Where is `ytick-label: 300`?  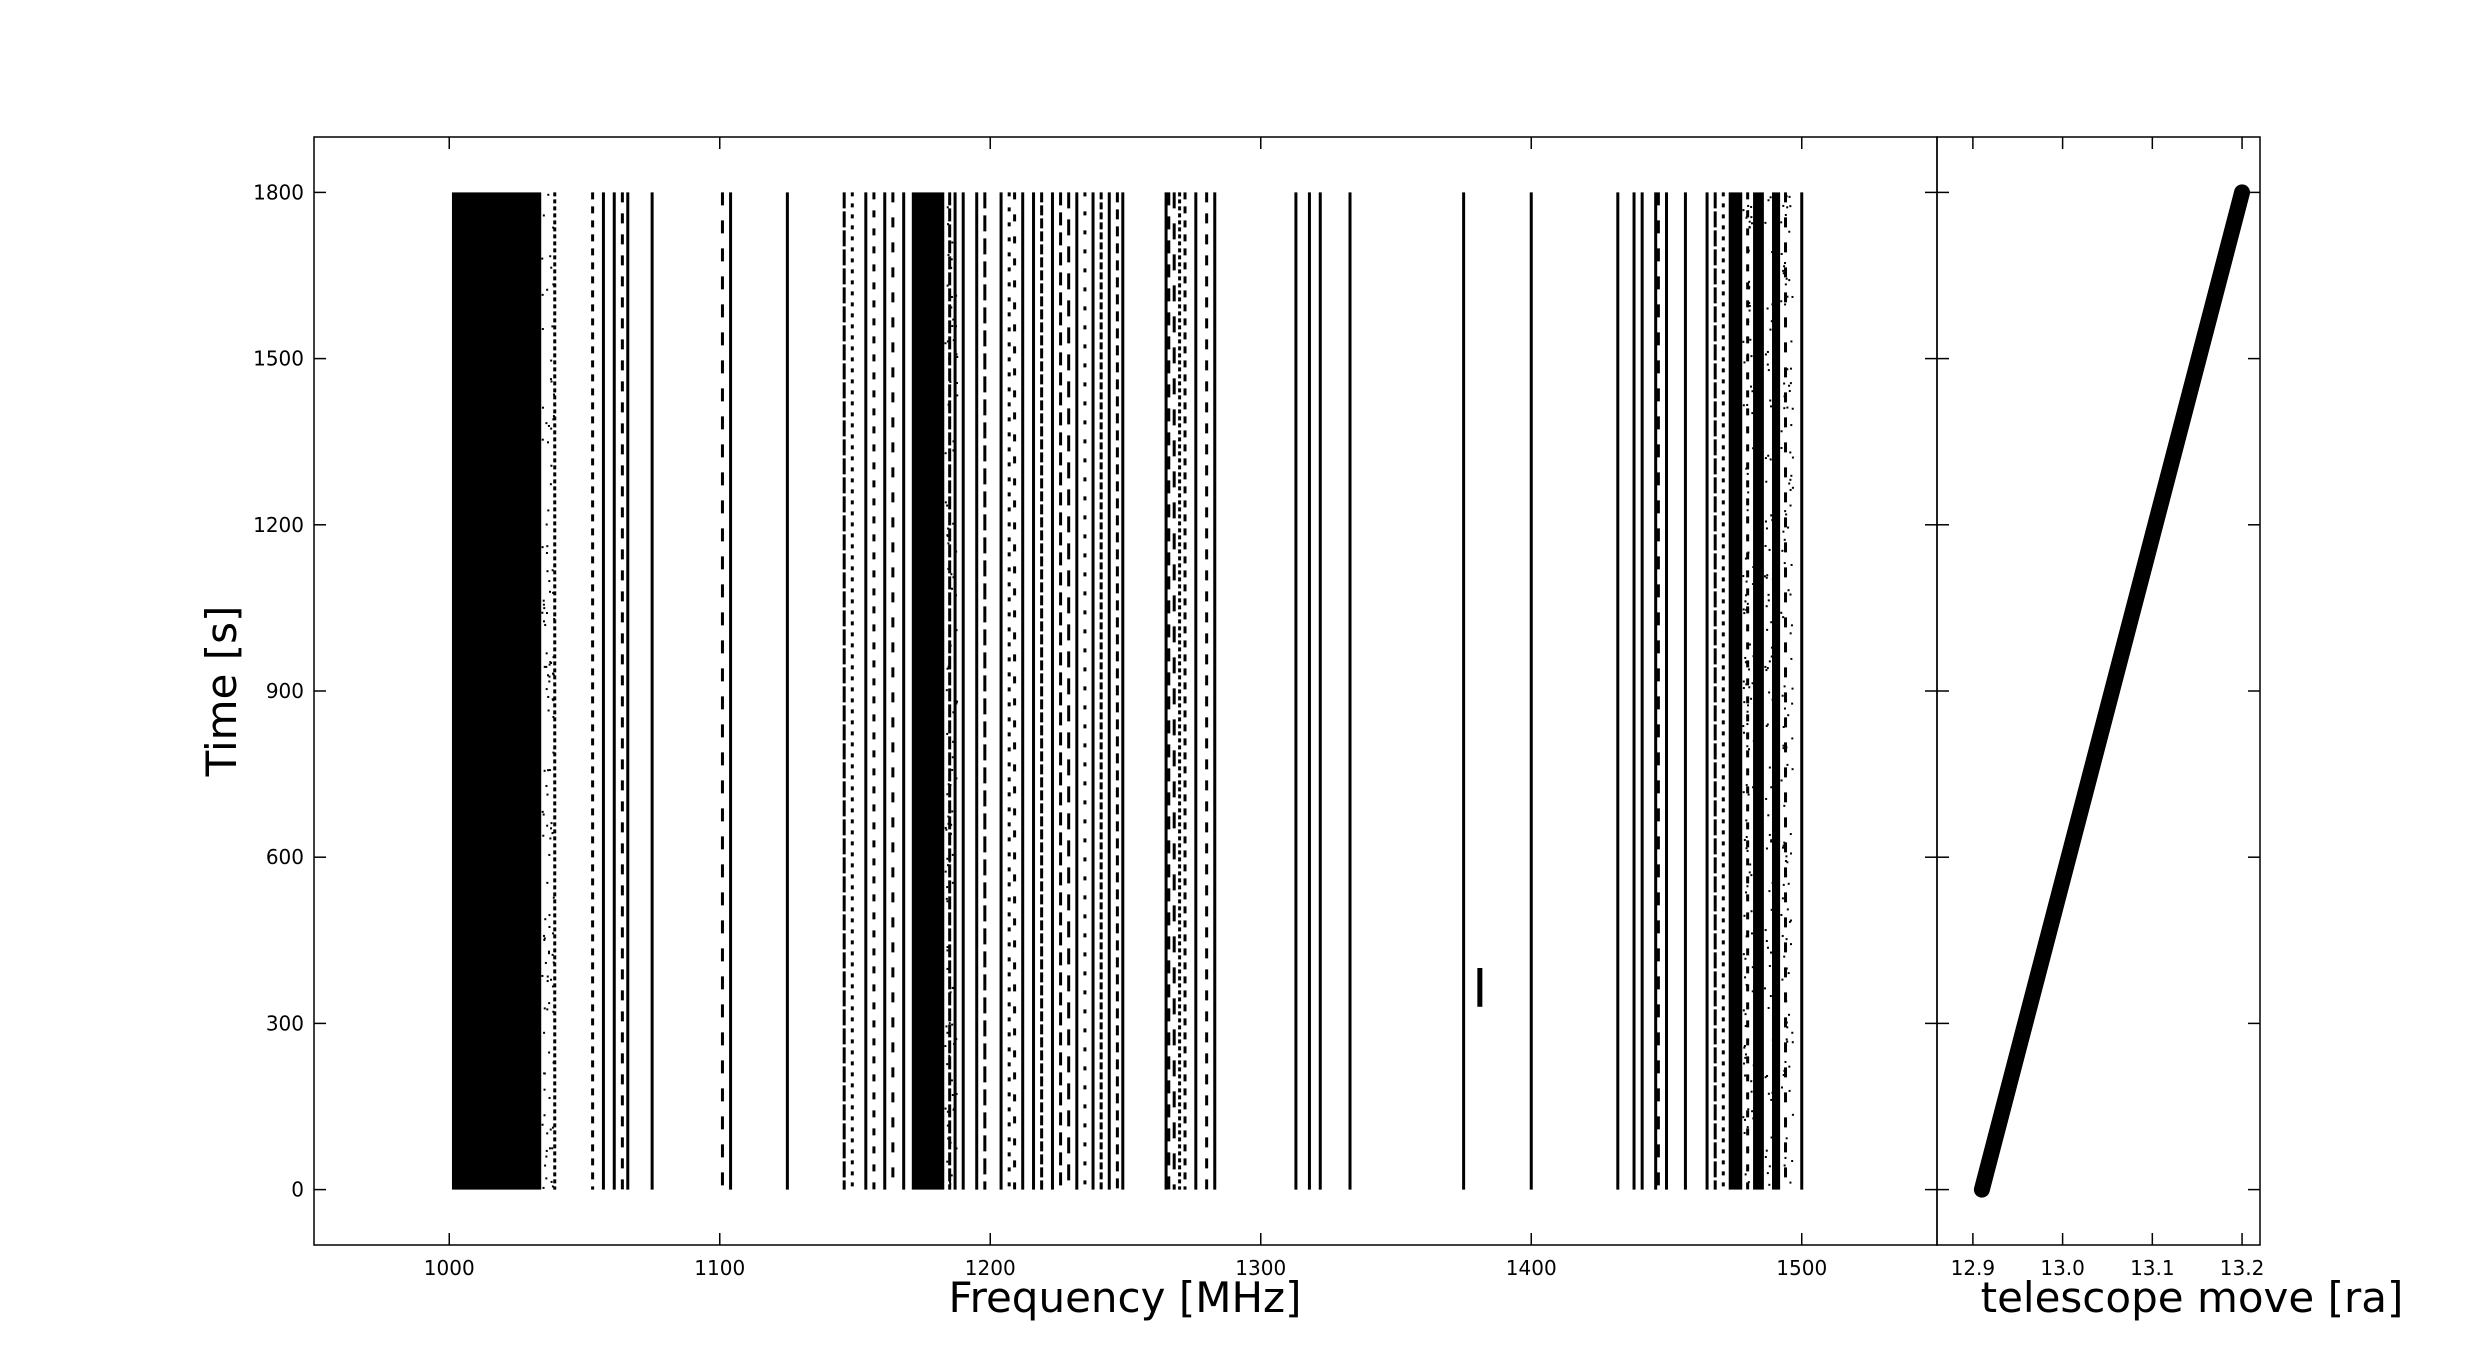 ytick-label: 300 is located at coordinates (285, 1023).